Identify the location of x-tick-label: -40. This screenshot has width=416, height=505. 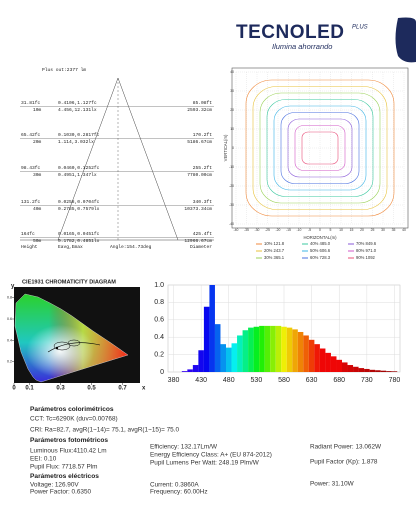
(236, 230).